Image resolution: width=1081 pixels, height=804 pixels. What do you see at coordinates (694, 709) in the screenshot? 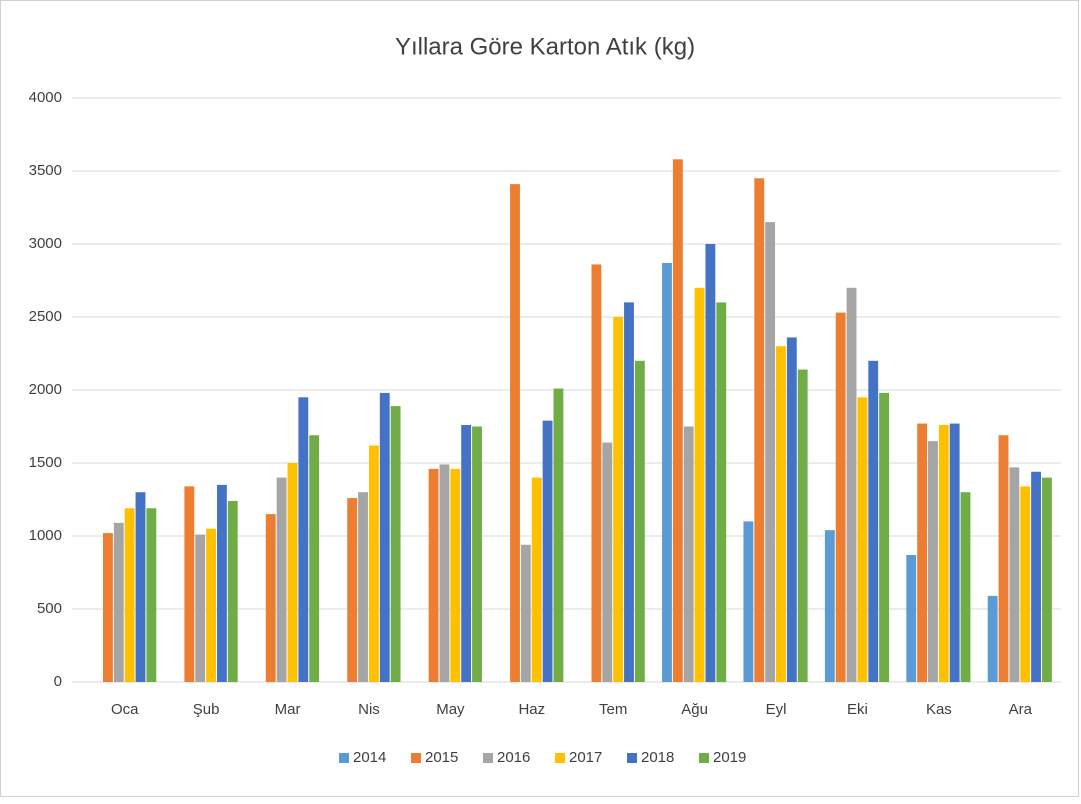
I see `x-tick-label: Ağu` at bounding box center [694, 709].